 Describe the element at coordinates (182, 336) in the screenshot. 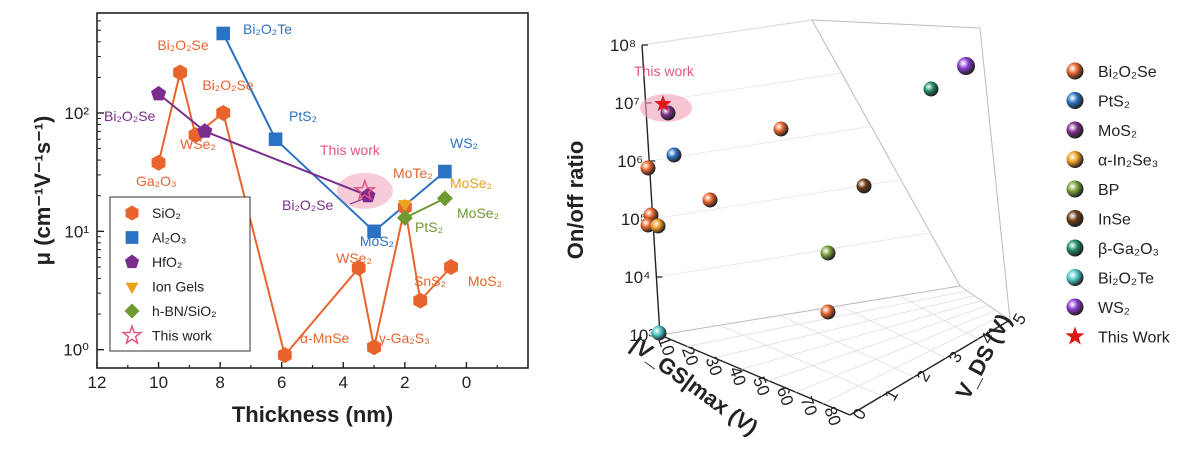

I see `legend-label: This work` at that location.